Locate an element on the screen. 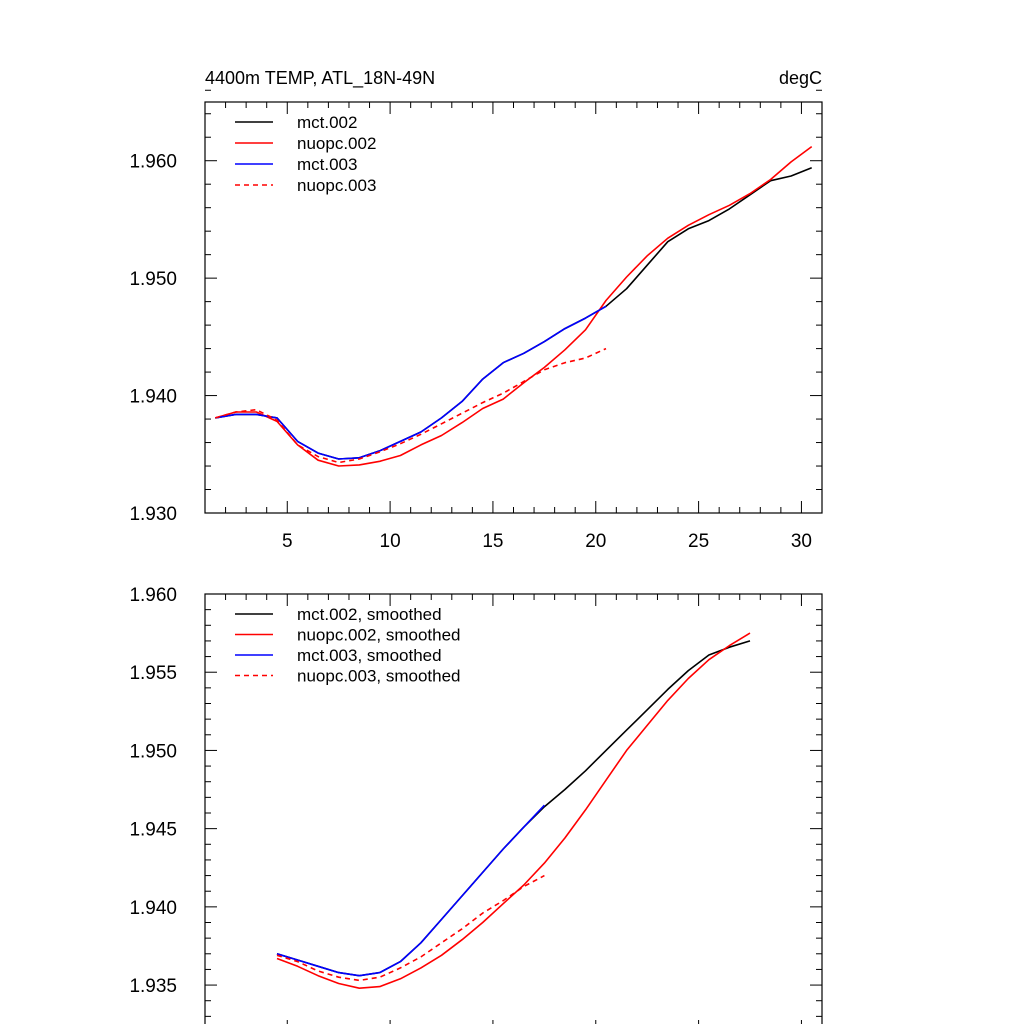 This screenshot has height=1024, width=1024. legend-label: mct.003, smoothed is located at coordinates (369, 655).